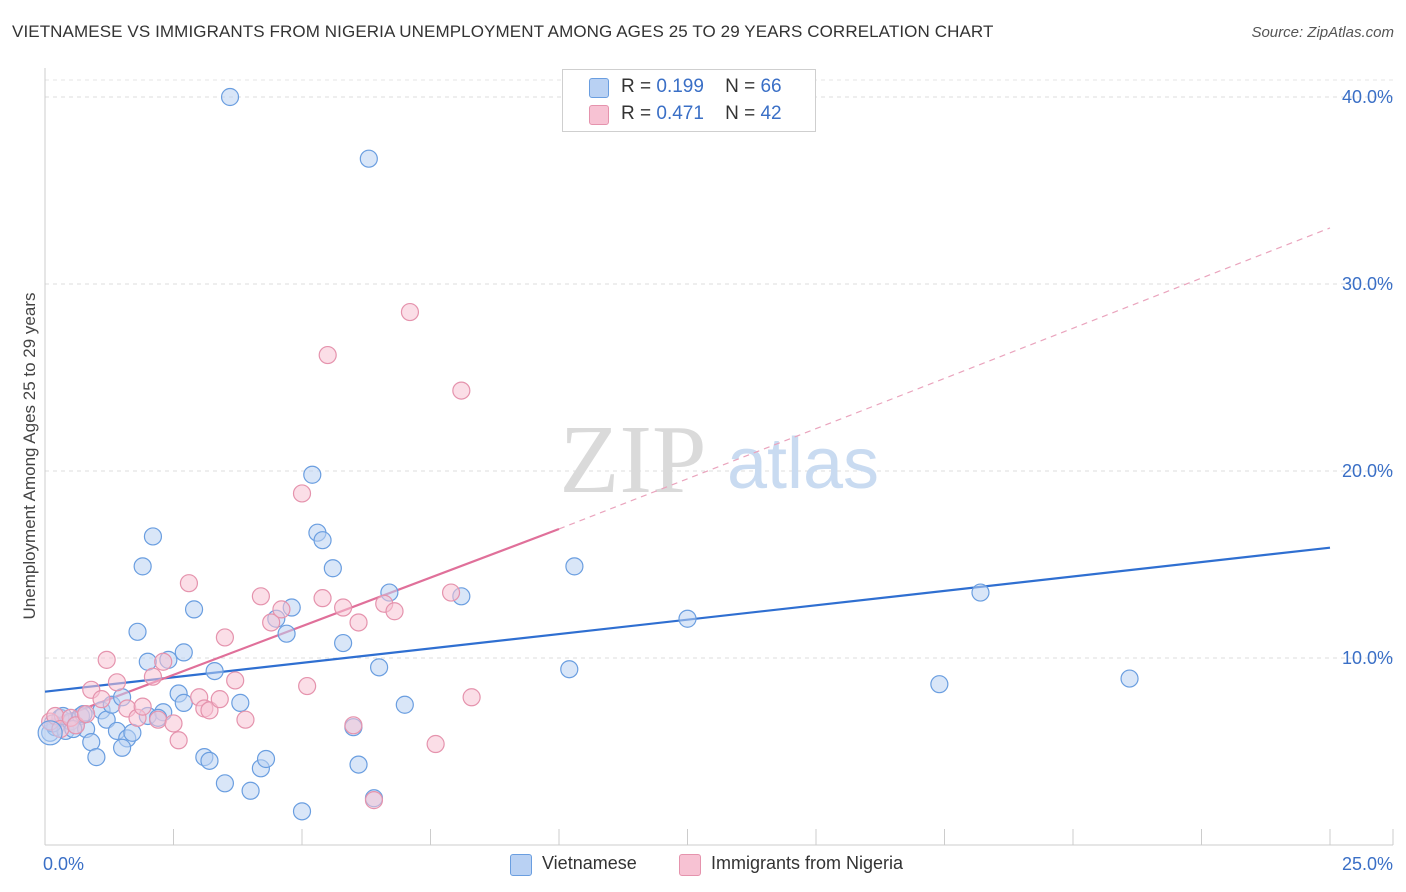 This screenshot has width=1406, height=892. What do you see at coordinates (771, 113) in the screenshot?
I see `legend-n-value-nigeria: 42` at bounding box center [771, 113].